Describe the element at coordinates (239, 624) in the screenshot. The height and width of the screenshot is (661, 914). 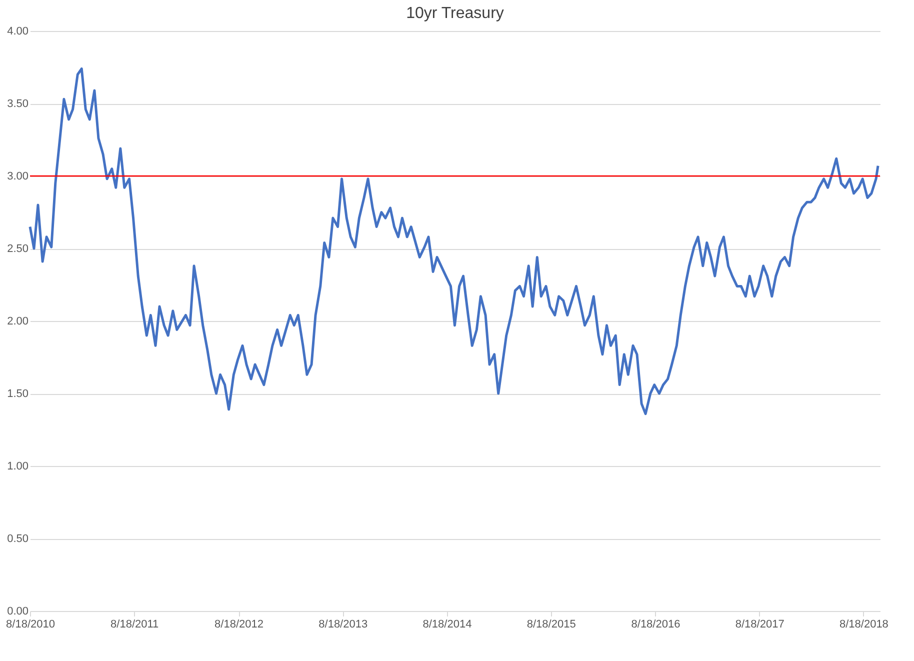
I see `x-tick-label: 8/18/2012` at that location.